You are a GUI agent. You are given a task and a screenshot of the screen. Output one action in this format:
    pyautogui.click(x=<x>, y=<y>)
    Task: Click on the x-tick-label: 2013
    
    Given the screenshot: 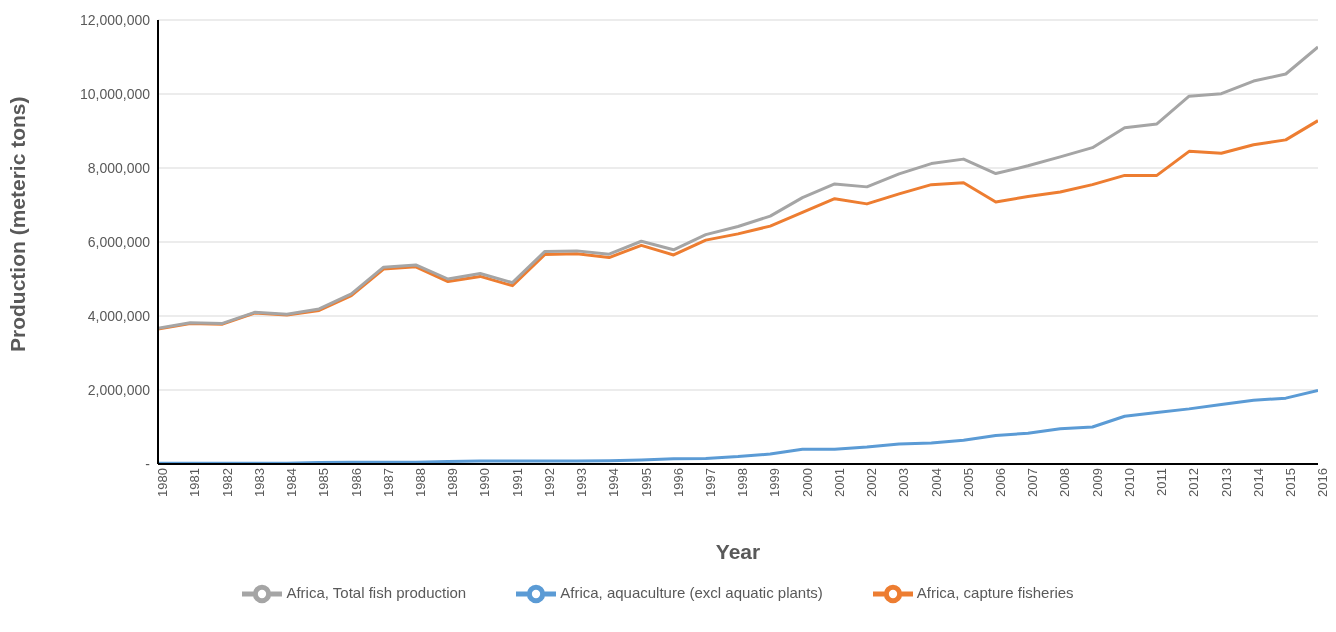 What is the action you would take?
    pyautogui.click(x=1226, y=482)
    